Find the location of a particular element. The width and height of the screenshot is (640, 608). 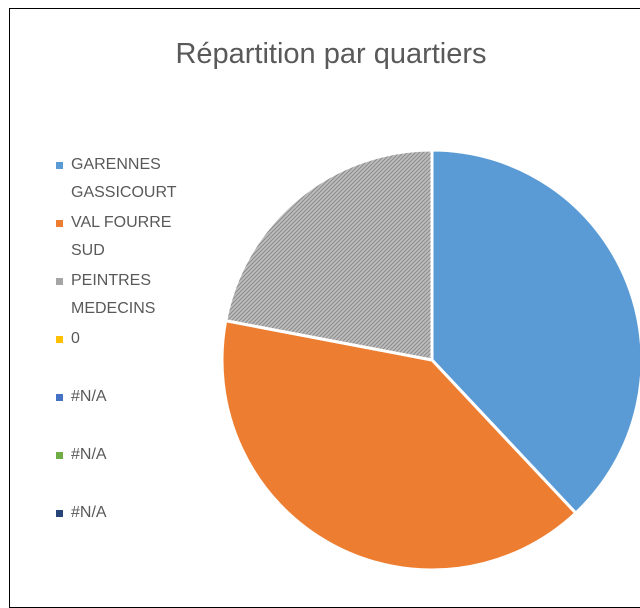

legend-label: VAL FOURRE SUD is located at coordinates (121, 236).